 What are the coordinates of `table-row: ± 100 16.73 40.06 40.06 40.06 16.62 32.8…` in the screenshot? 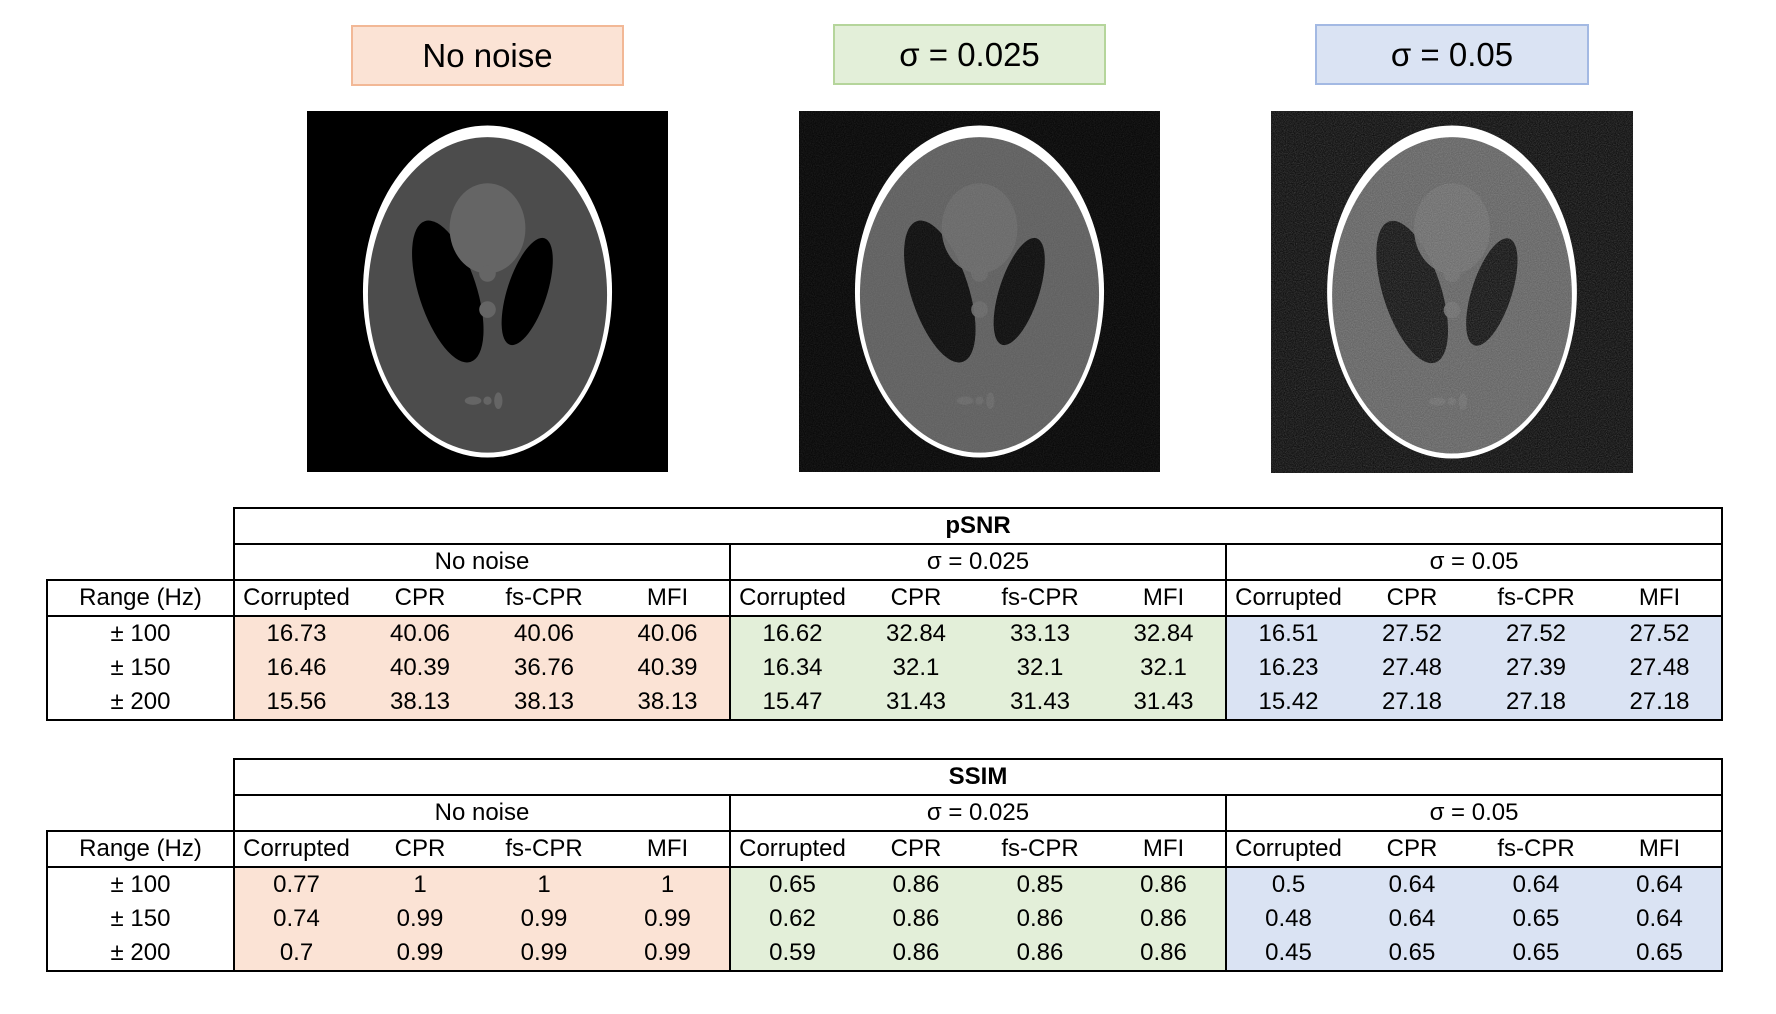 It's located at (884, 633).